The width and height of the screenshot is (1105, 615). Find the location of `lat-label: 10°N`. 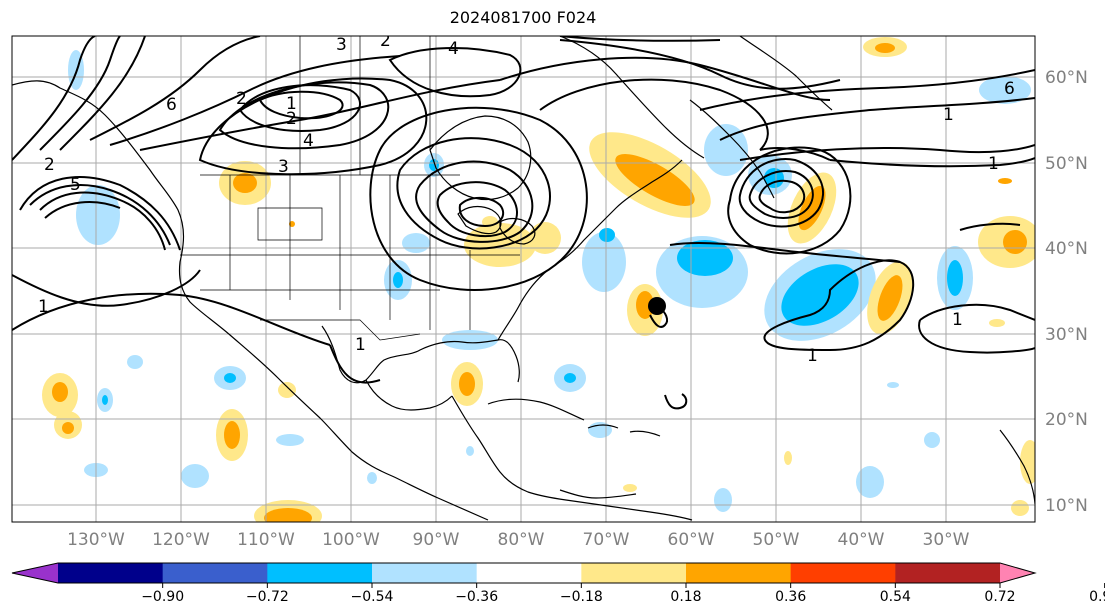

lat-label: 10°N is located at coordinates (1066, 506).